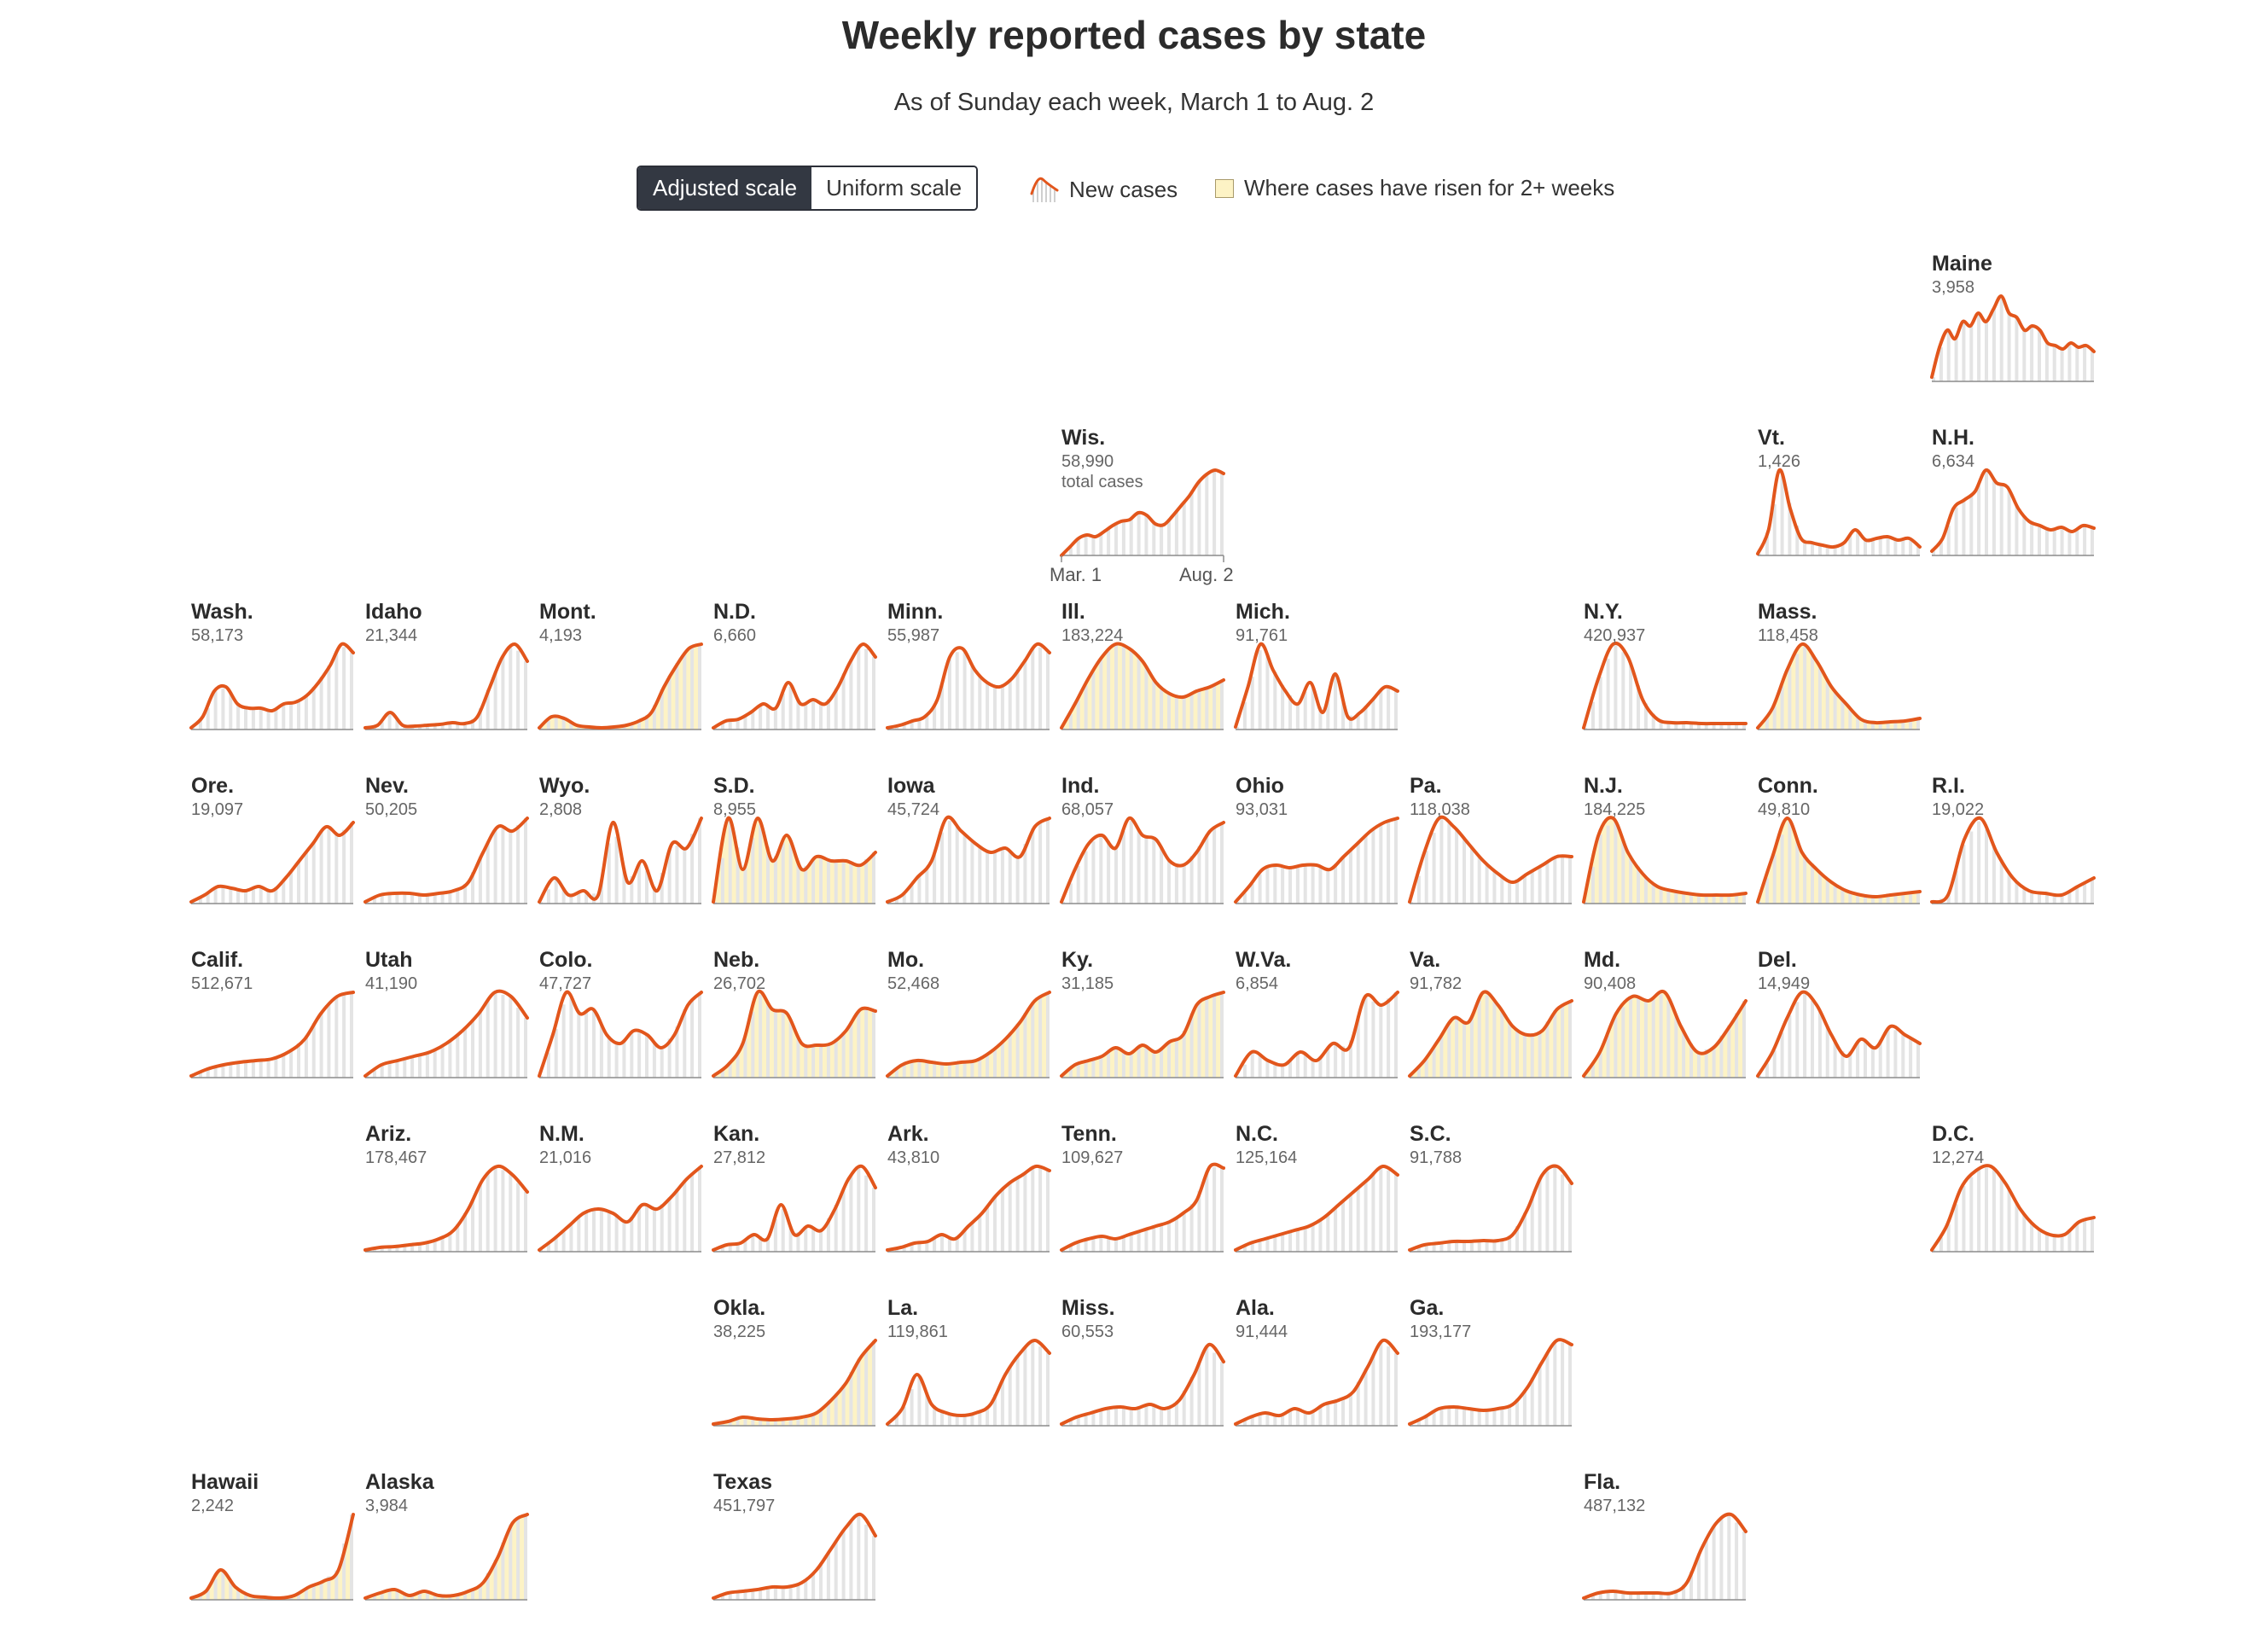  I want to click on state-tile-wyo: Wyo. 2,808, so click(620, 850).